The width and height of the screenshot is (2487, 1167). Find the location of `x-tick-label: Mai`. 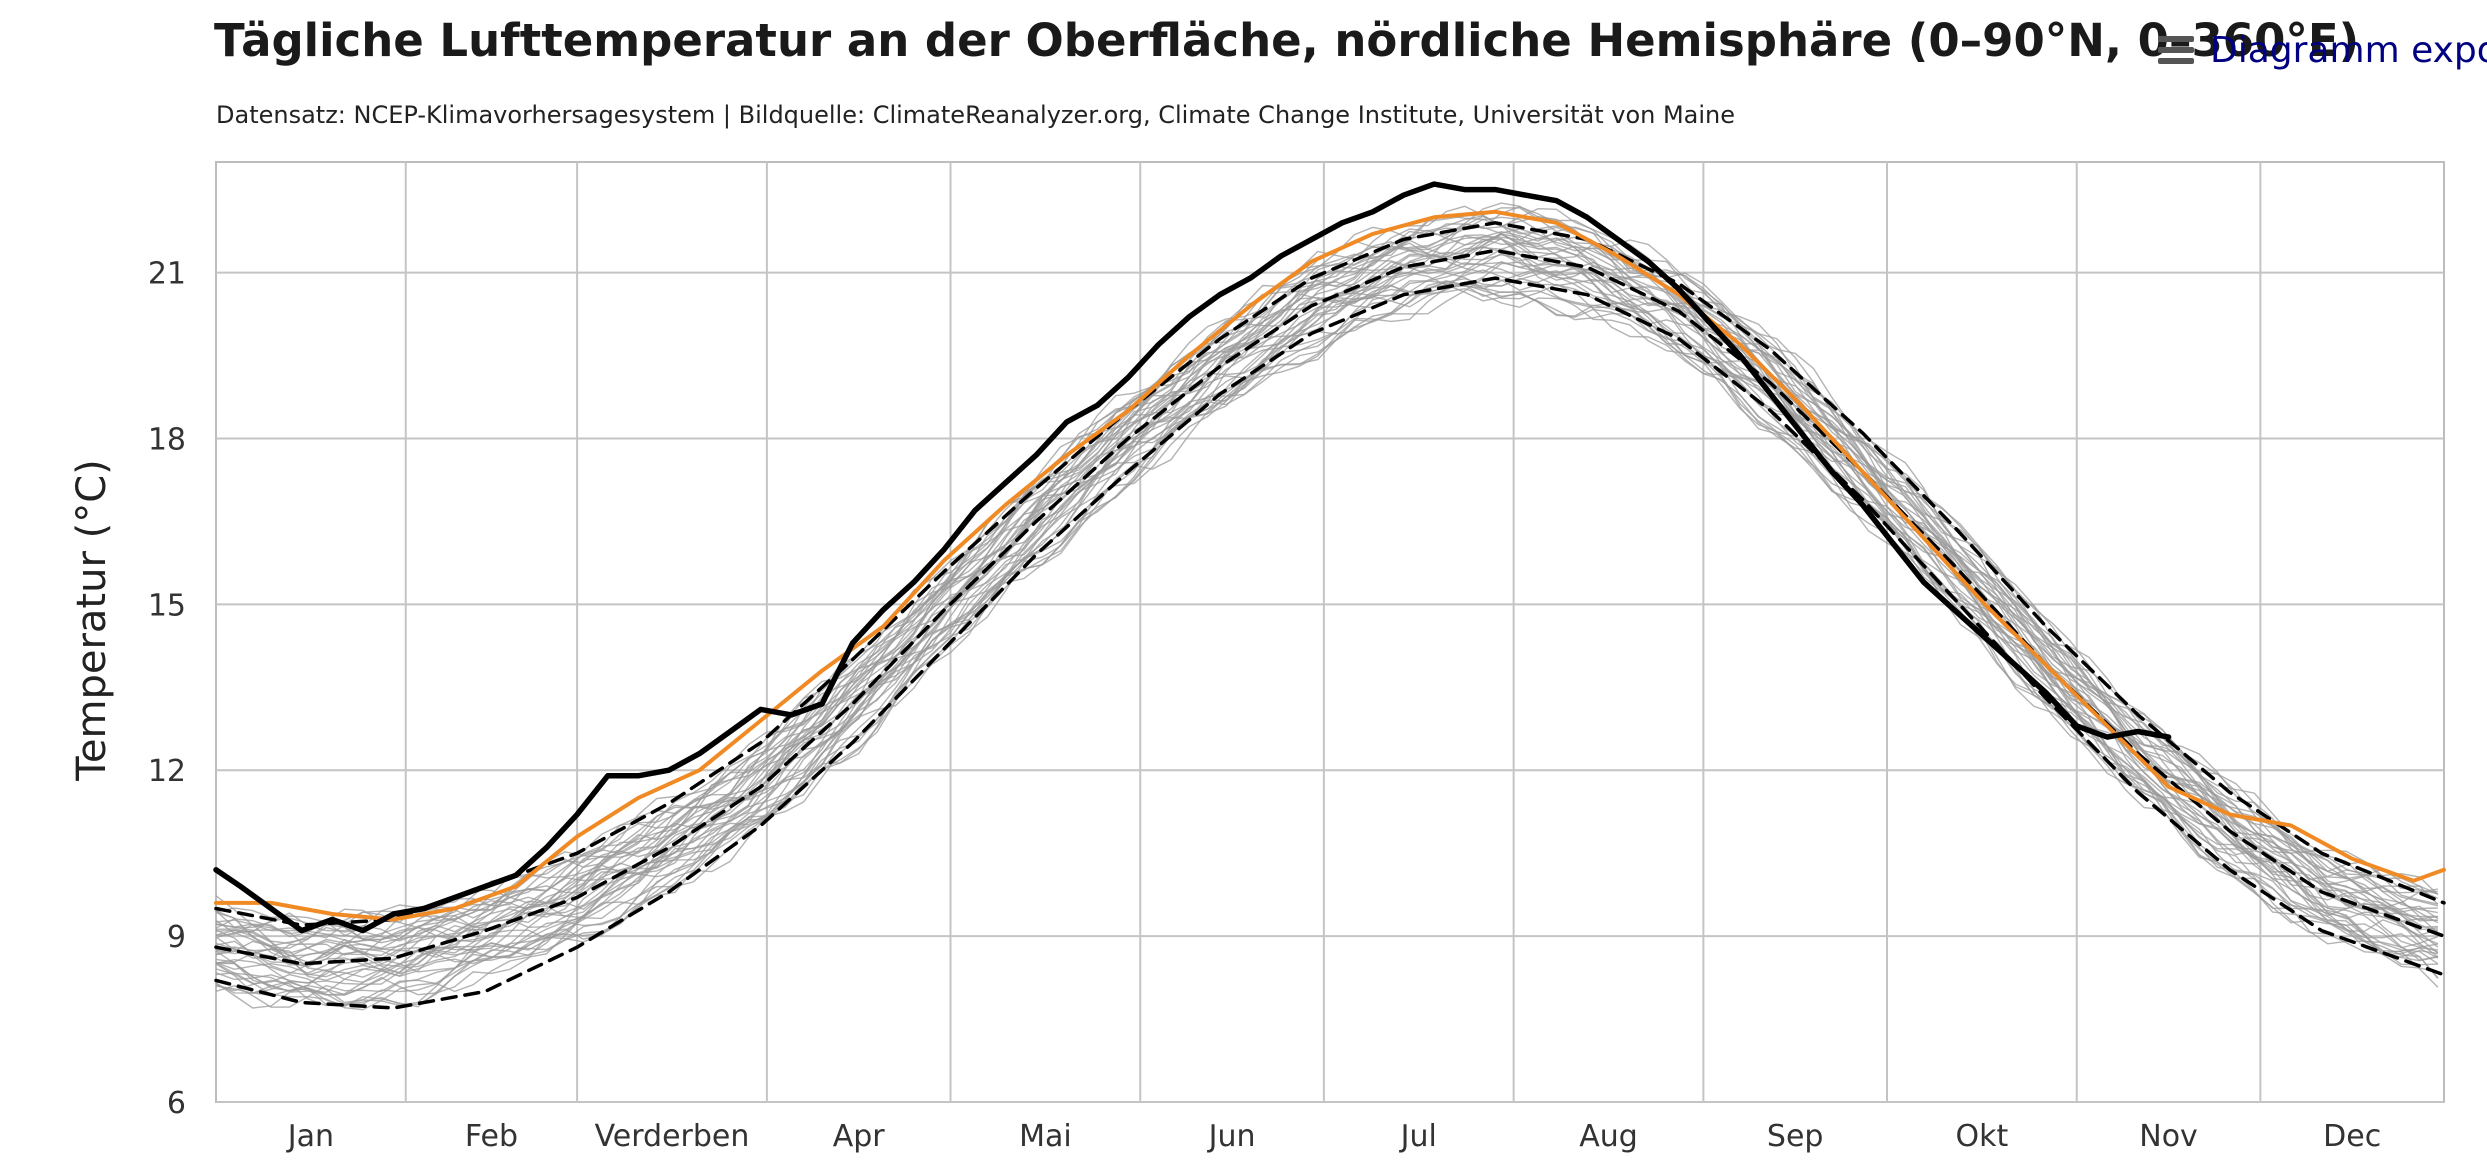

x-tick-label: Mai is located at coordinates (1045, 1136).